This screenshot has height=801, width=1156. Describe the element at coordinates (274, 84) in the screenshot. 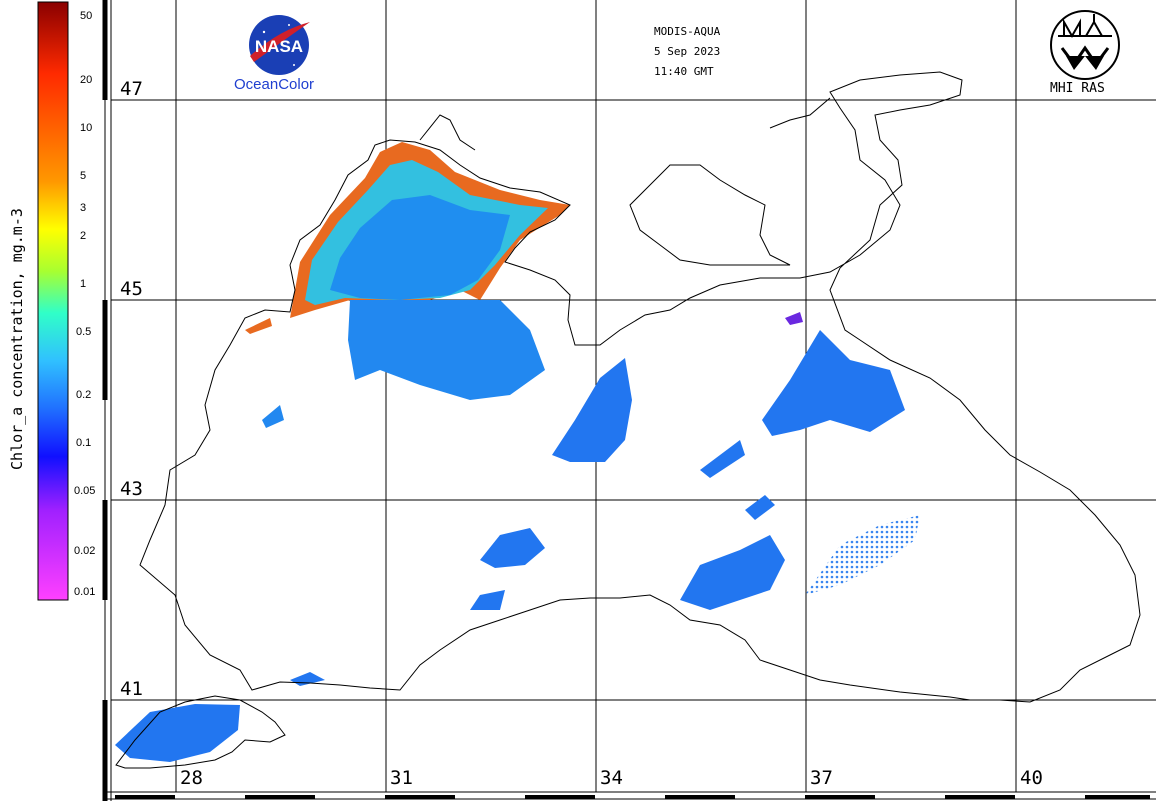

I see `oceancolor-label: OceanColor` at that location.